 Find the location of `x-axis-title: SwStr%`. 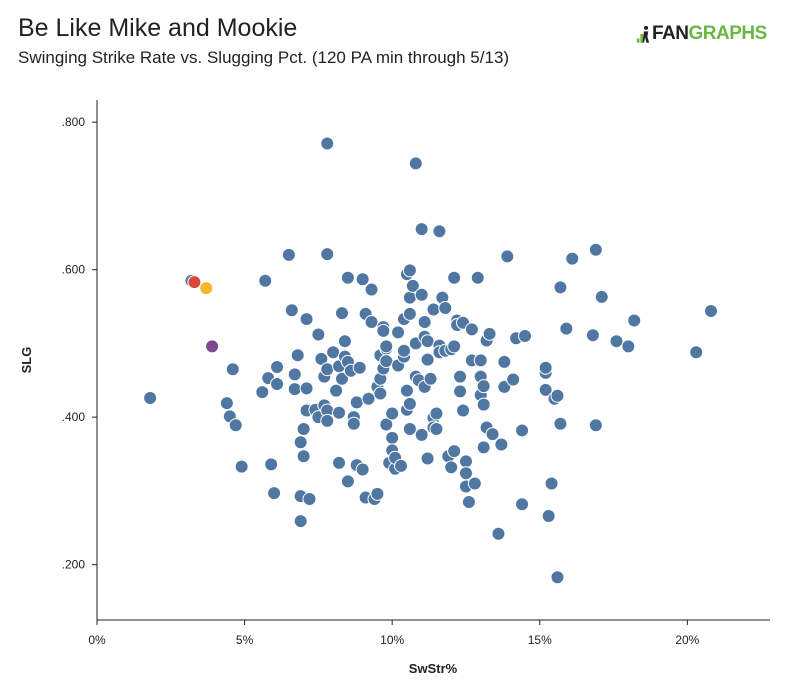

x-axis-title: SwStr% is located at coordinates (433, 668).